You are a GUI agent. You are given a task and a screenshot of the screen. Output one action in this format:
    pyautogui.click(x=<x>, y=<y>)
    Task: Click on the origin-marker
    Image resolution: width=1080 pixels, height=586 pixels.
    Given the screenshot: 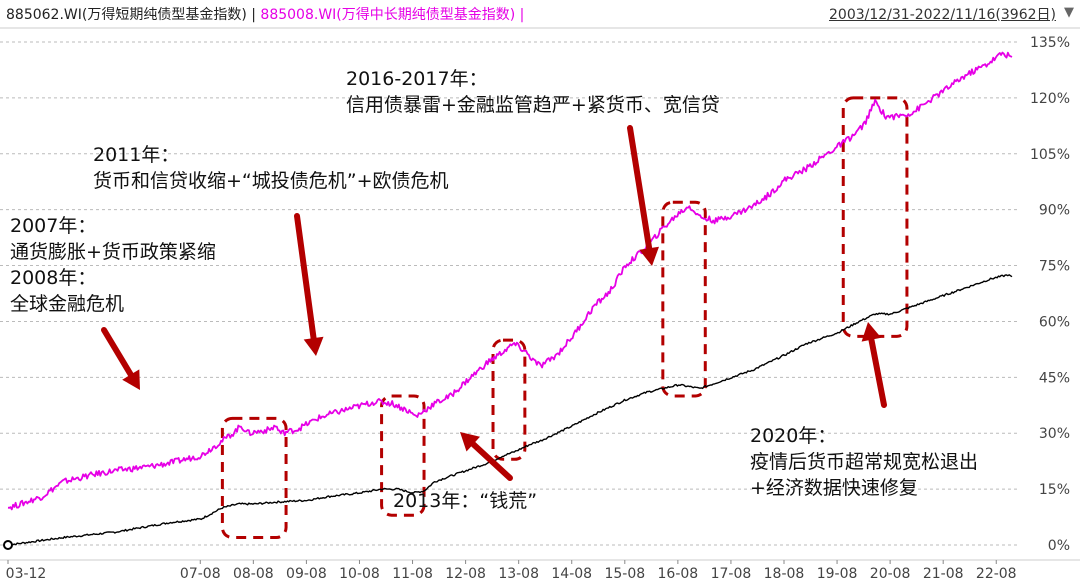 What is the action you would take?
    pyautogui.click(x=8, y=545)
    